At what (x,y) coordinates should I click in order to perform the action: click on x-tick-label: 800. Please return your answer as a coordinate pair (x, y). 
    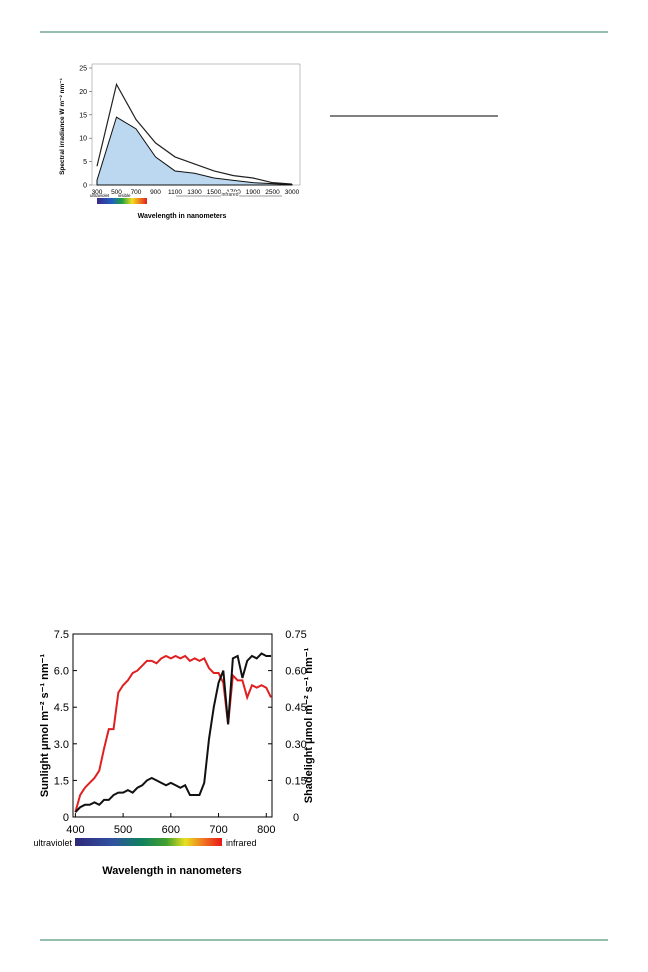
    Looking at the image, I should click on (266, 830).